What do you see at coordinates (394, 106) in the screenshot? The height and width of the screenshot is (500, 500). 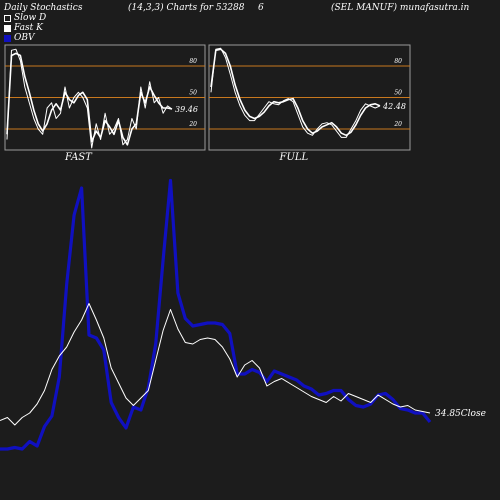 I see `full-last-value-label: 42.48` at bounding box center [394, 106].